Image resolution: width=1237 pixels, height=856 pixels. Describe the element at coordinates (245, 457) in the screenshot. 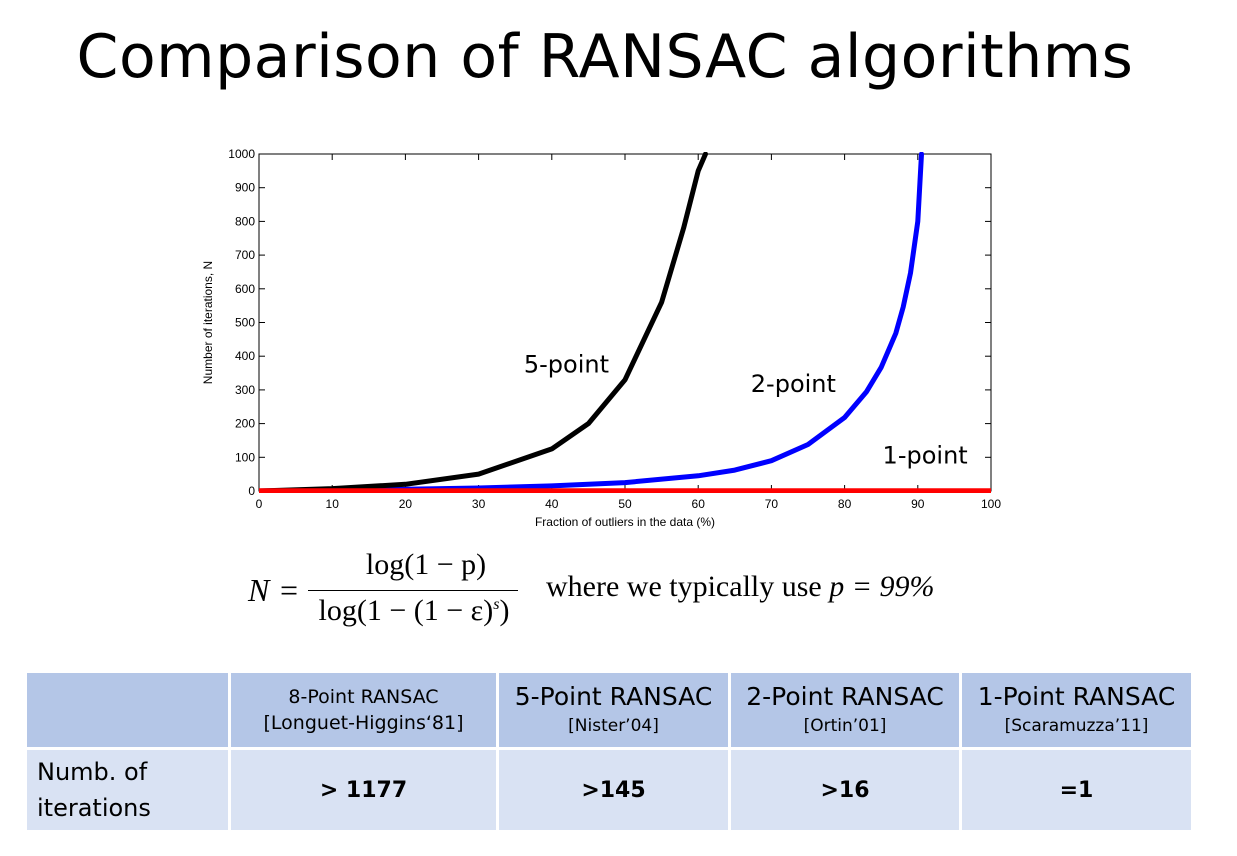

I see `y-tick-label: 100` at that location.